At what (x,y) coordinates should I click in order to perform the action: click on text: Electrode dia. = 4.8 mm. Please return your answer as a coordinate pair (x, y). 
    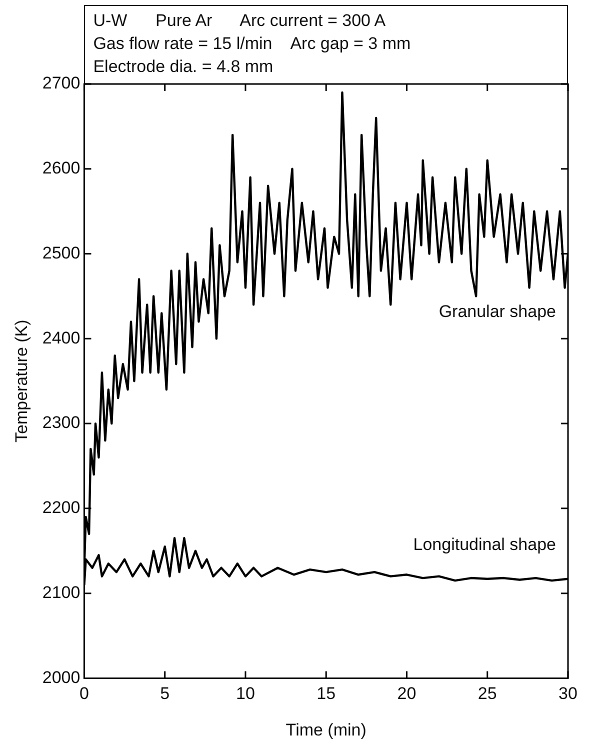
    Looking at the image, I should click on (183, 67).